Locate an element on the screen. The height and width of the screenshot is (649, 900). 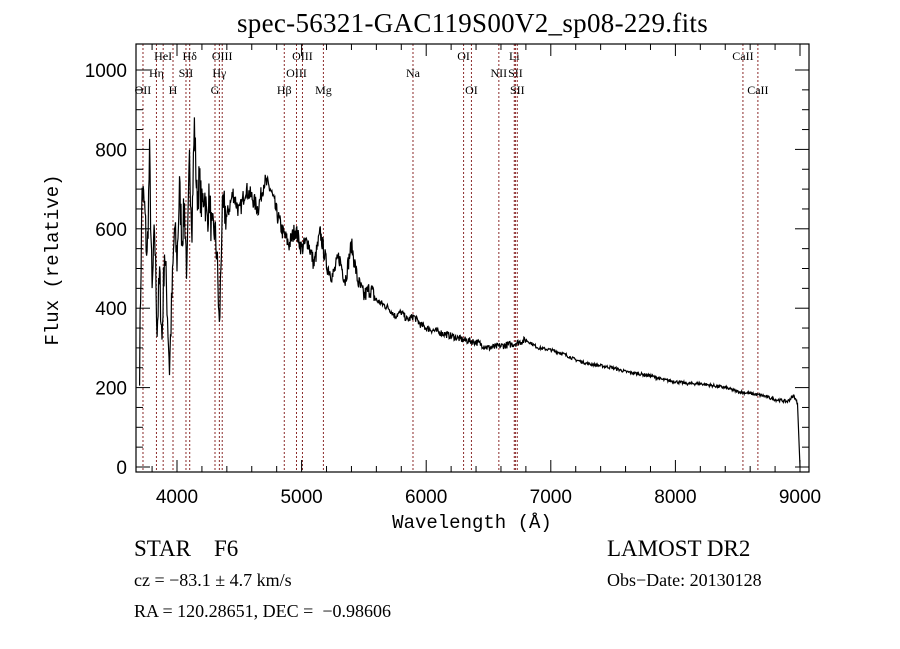
spectral-line-label: Na is located at coordinates (413, 73).